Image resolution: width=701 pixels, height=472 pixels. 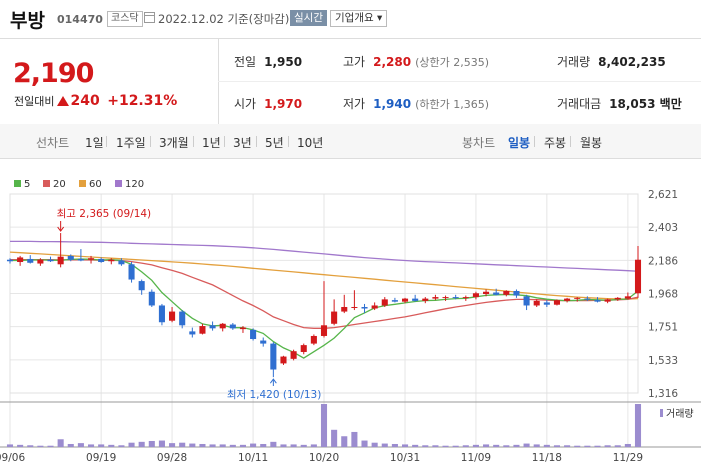 I want to click on tab-5y: 5년, so click(x=274, y=143).